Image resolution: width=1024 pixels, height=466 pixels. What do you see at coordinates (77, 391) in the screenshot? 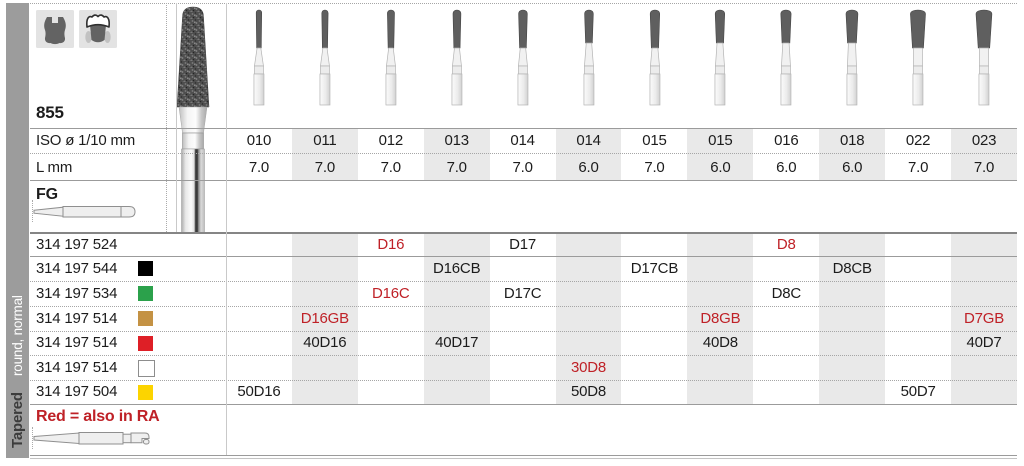
I see `order-number: 314 197 504` at bounding box center [77, 391].